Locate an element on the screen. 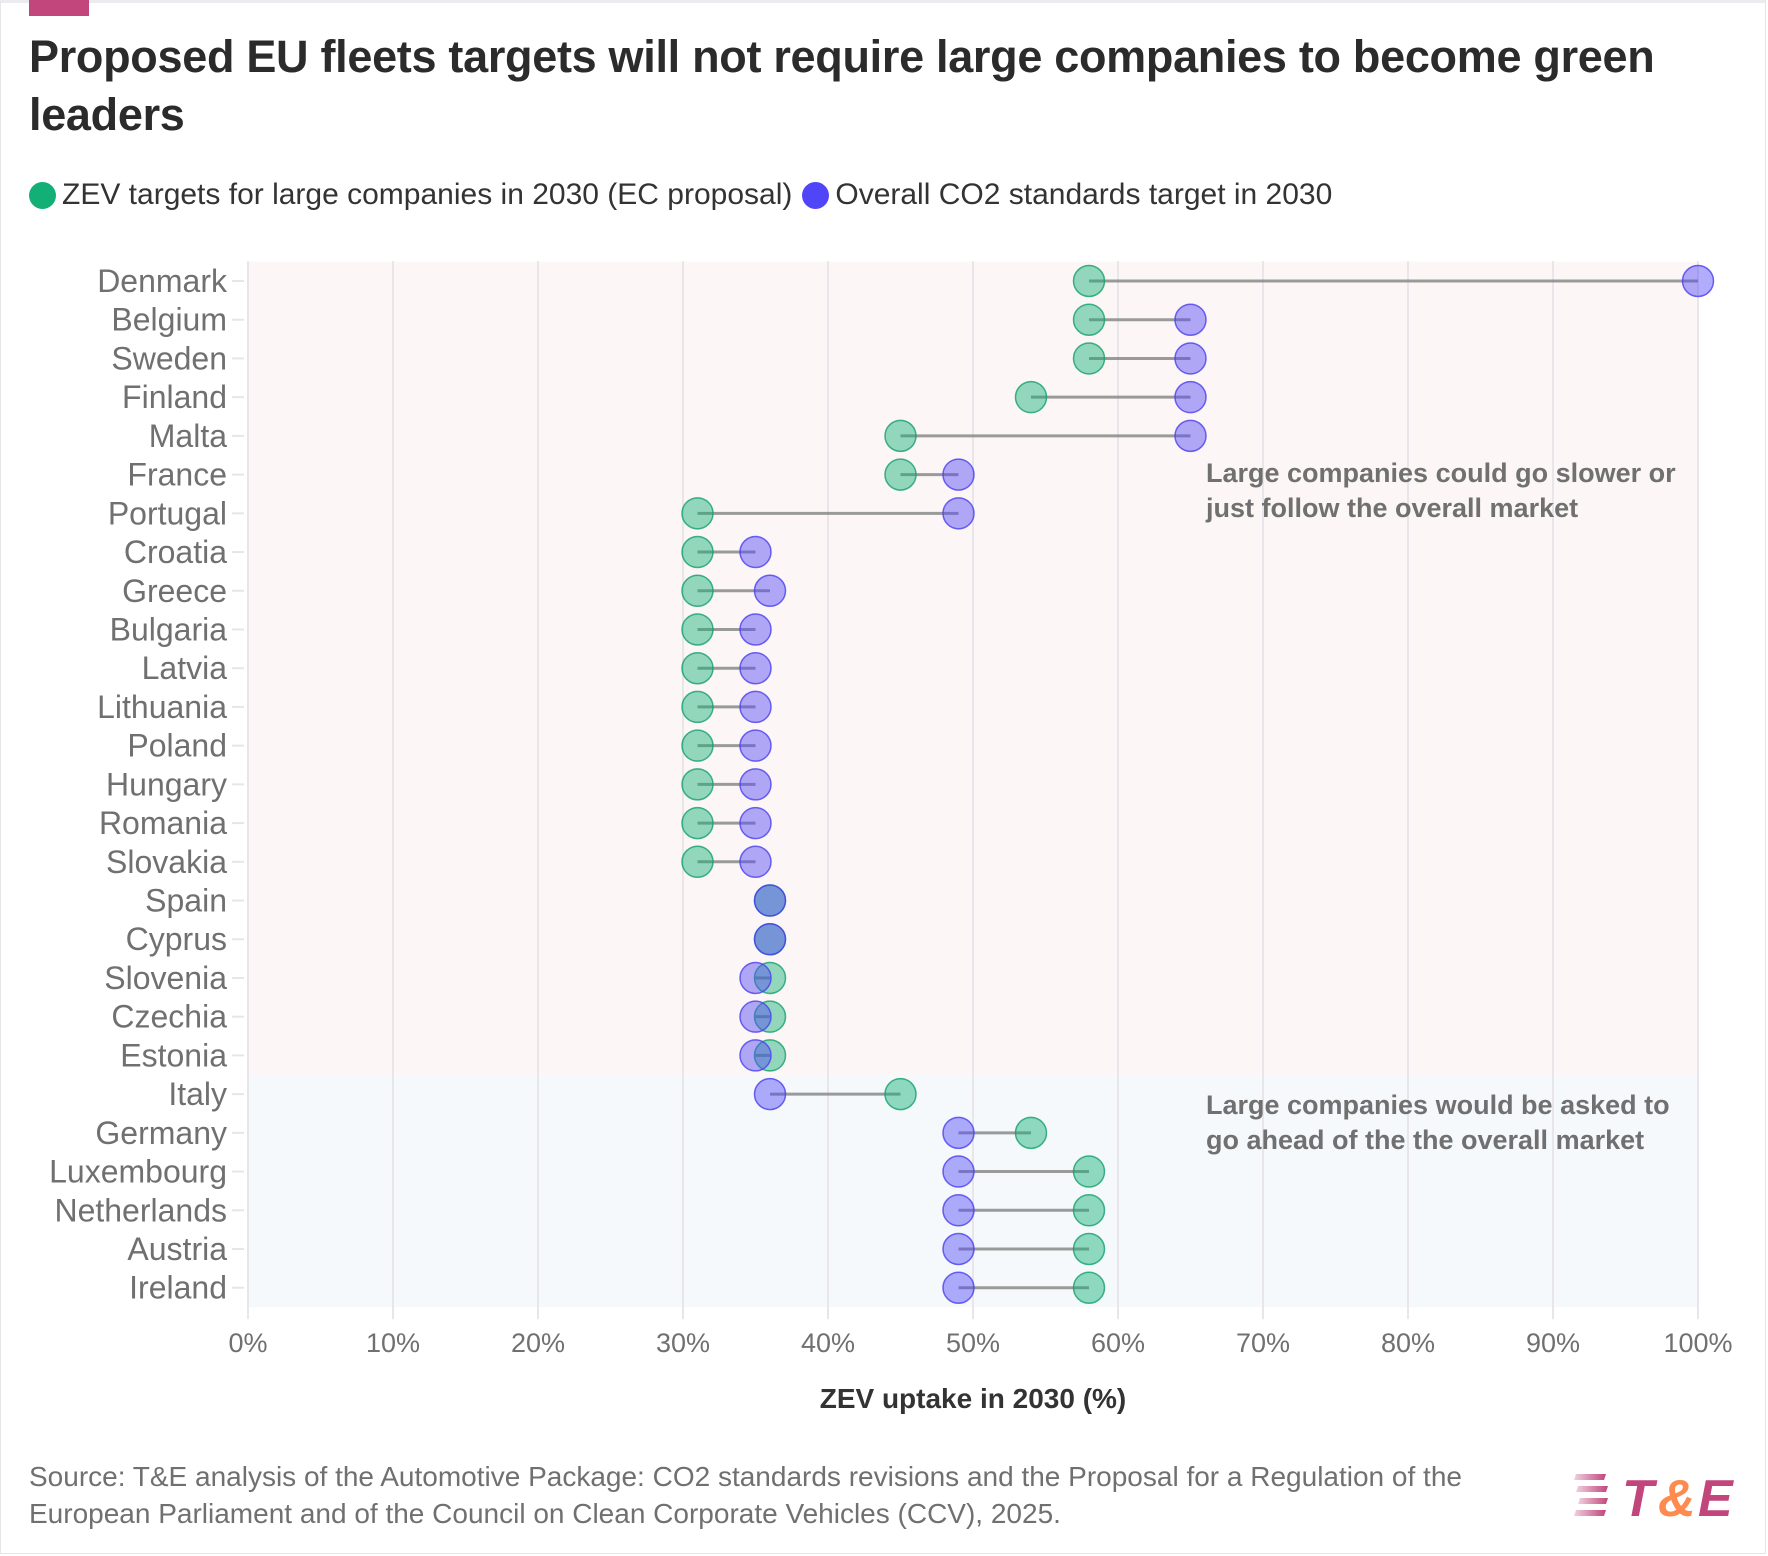 The height and width of the screenshot is (1556, 1768). y-tick-label: Denmark is located at coordinates (162, 281).